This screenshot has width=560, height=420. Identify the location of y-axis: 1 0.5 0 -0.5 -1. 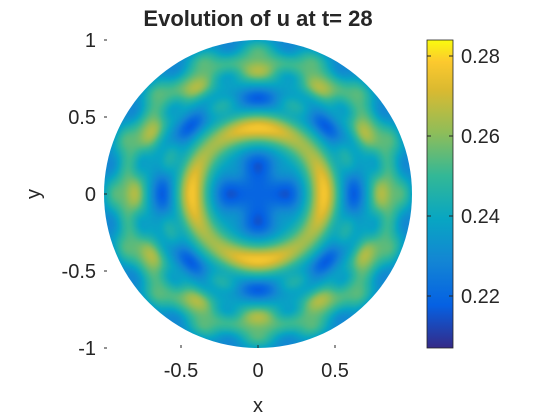
(84, 195).